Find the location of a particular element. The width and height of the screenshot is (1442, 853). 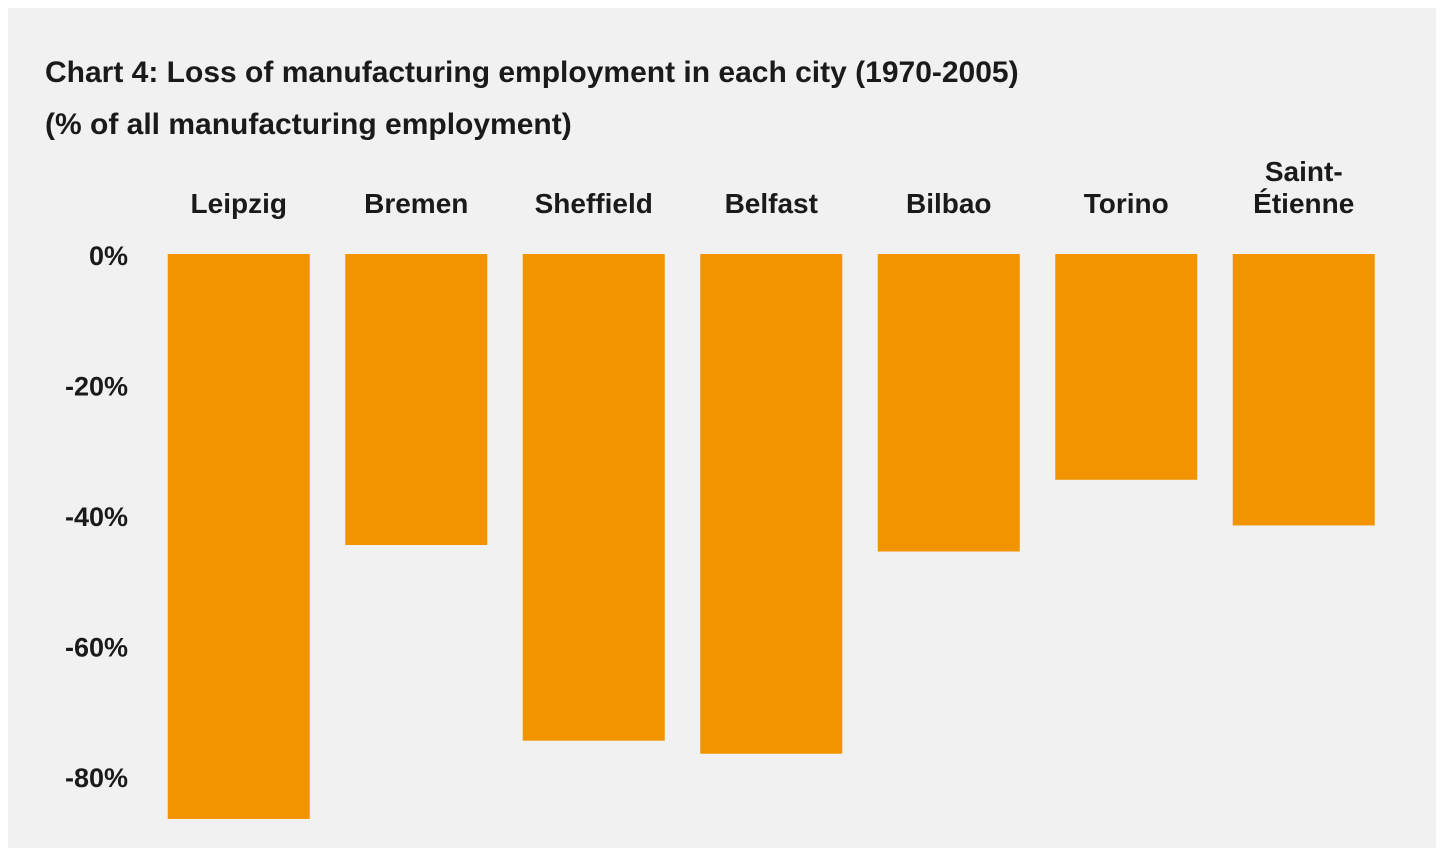

x-tick-label: Belfast is located at coordinates (771, 203).